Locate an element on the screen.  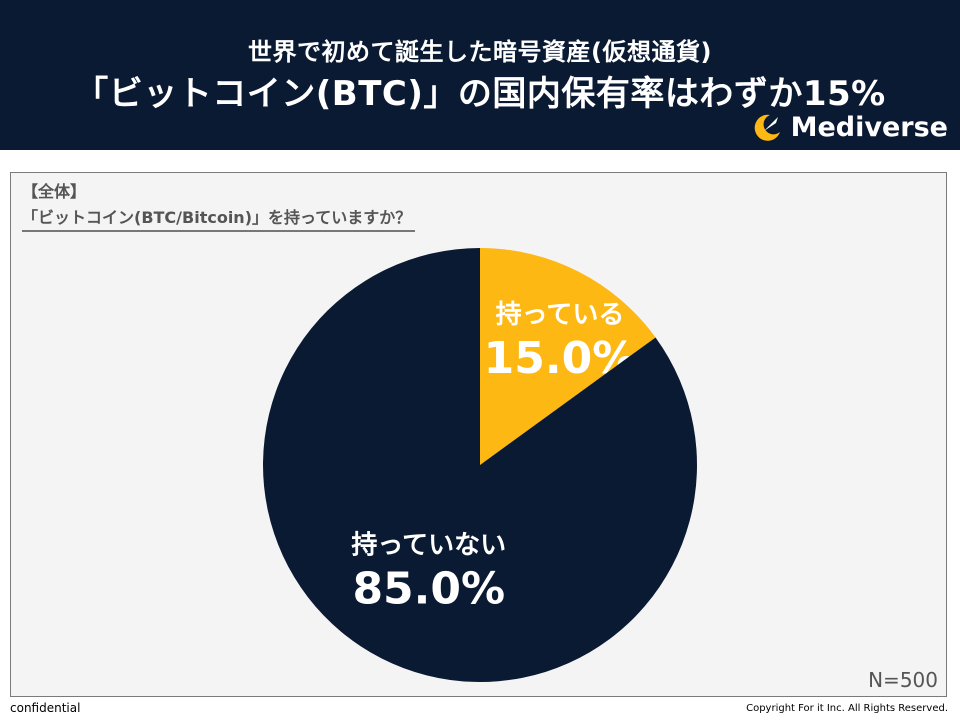
pie-slice-value-1: 85.0% is located at coordinates (428, 589).